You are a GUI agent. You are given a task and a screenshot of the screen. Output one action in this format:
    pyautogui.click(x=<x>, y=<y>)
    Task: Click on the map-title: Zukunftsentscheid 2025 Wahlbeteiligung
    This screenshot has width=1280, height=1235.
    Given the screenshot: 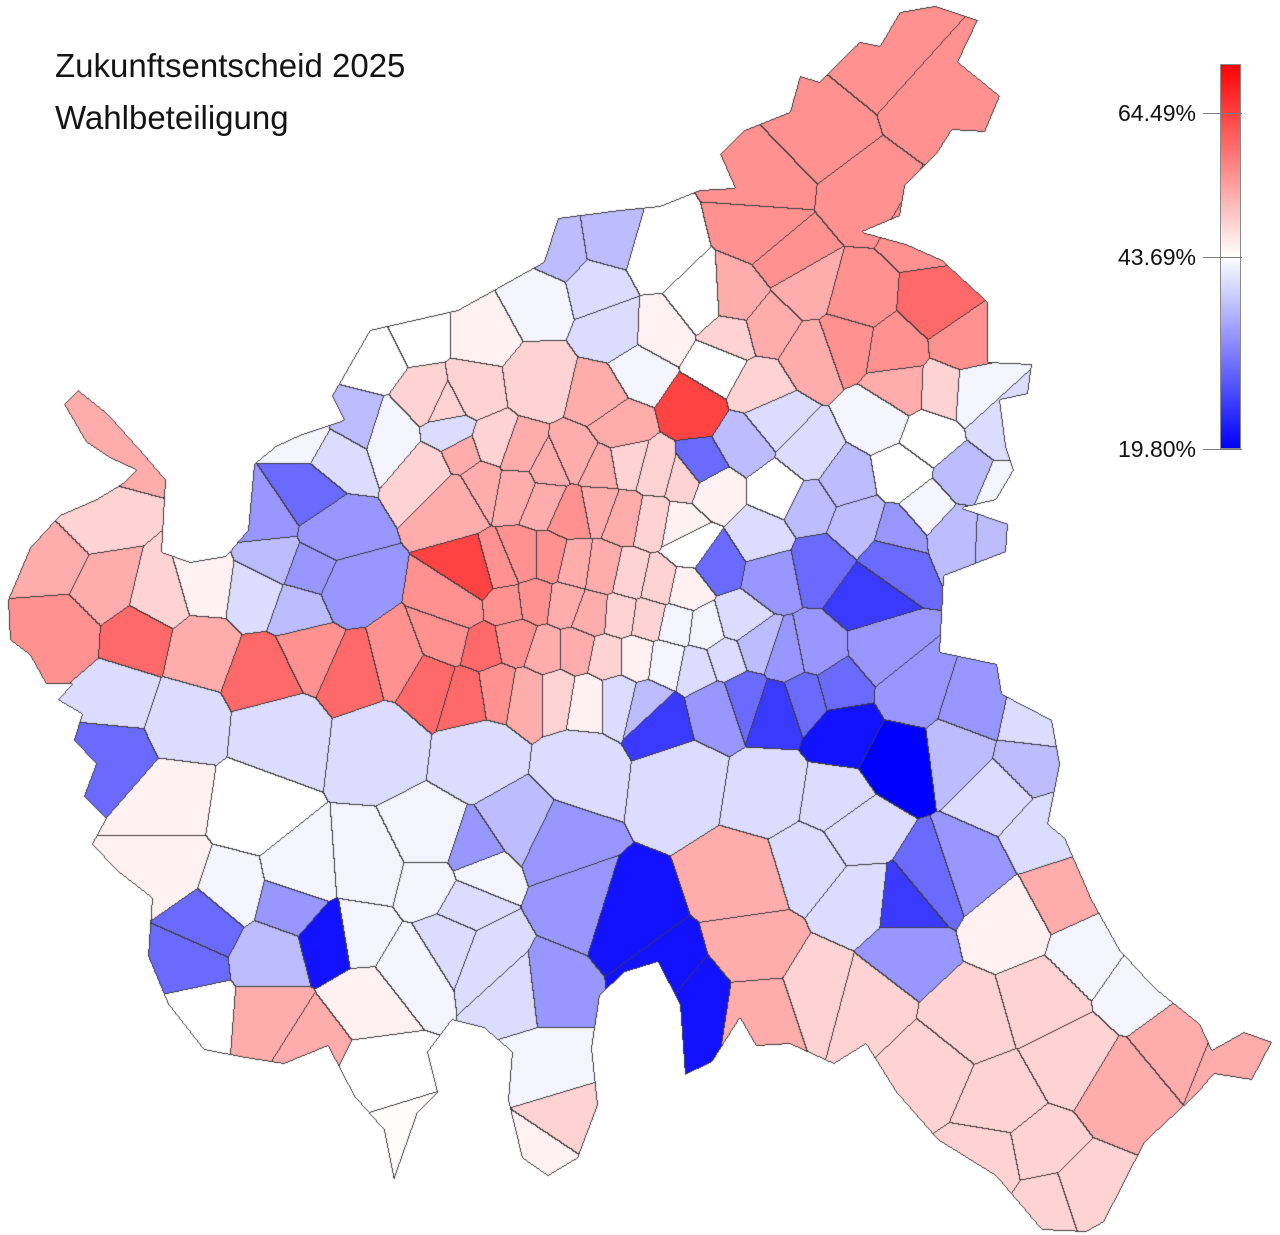 What is the action you would take?
    pyautogui.click(x=230, y=92)
    